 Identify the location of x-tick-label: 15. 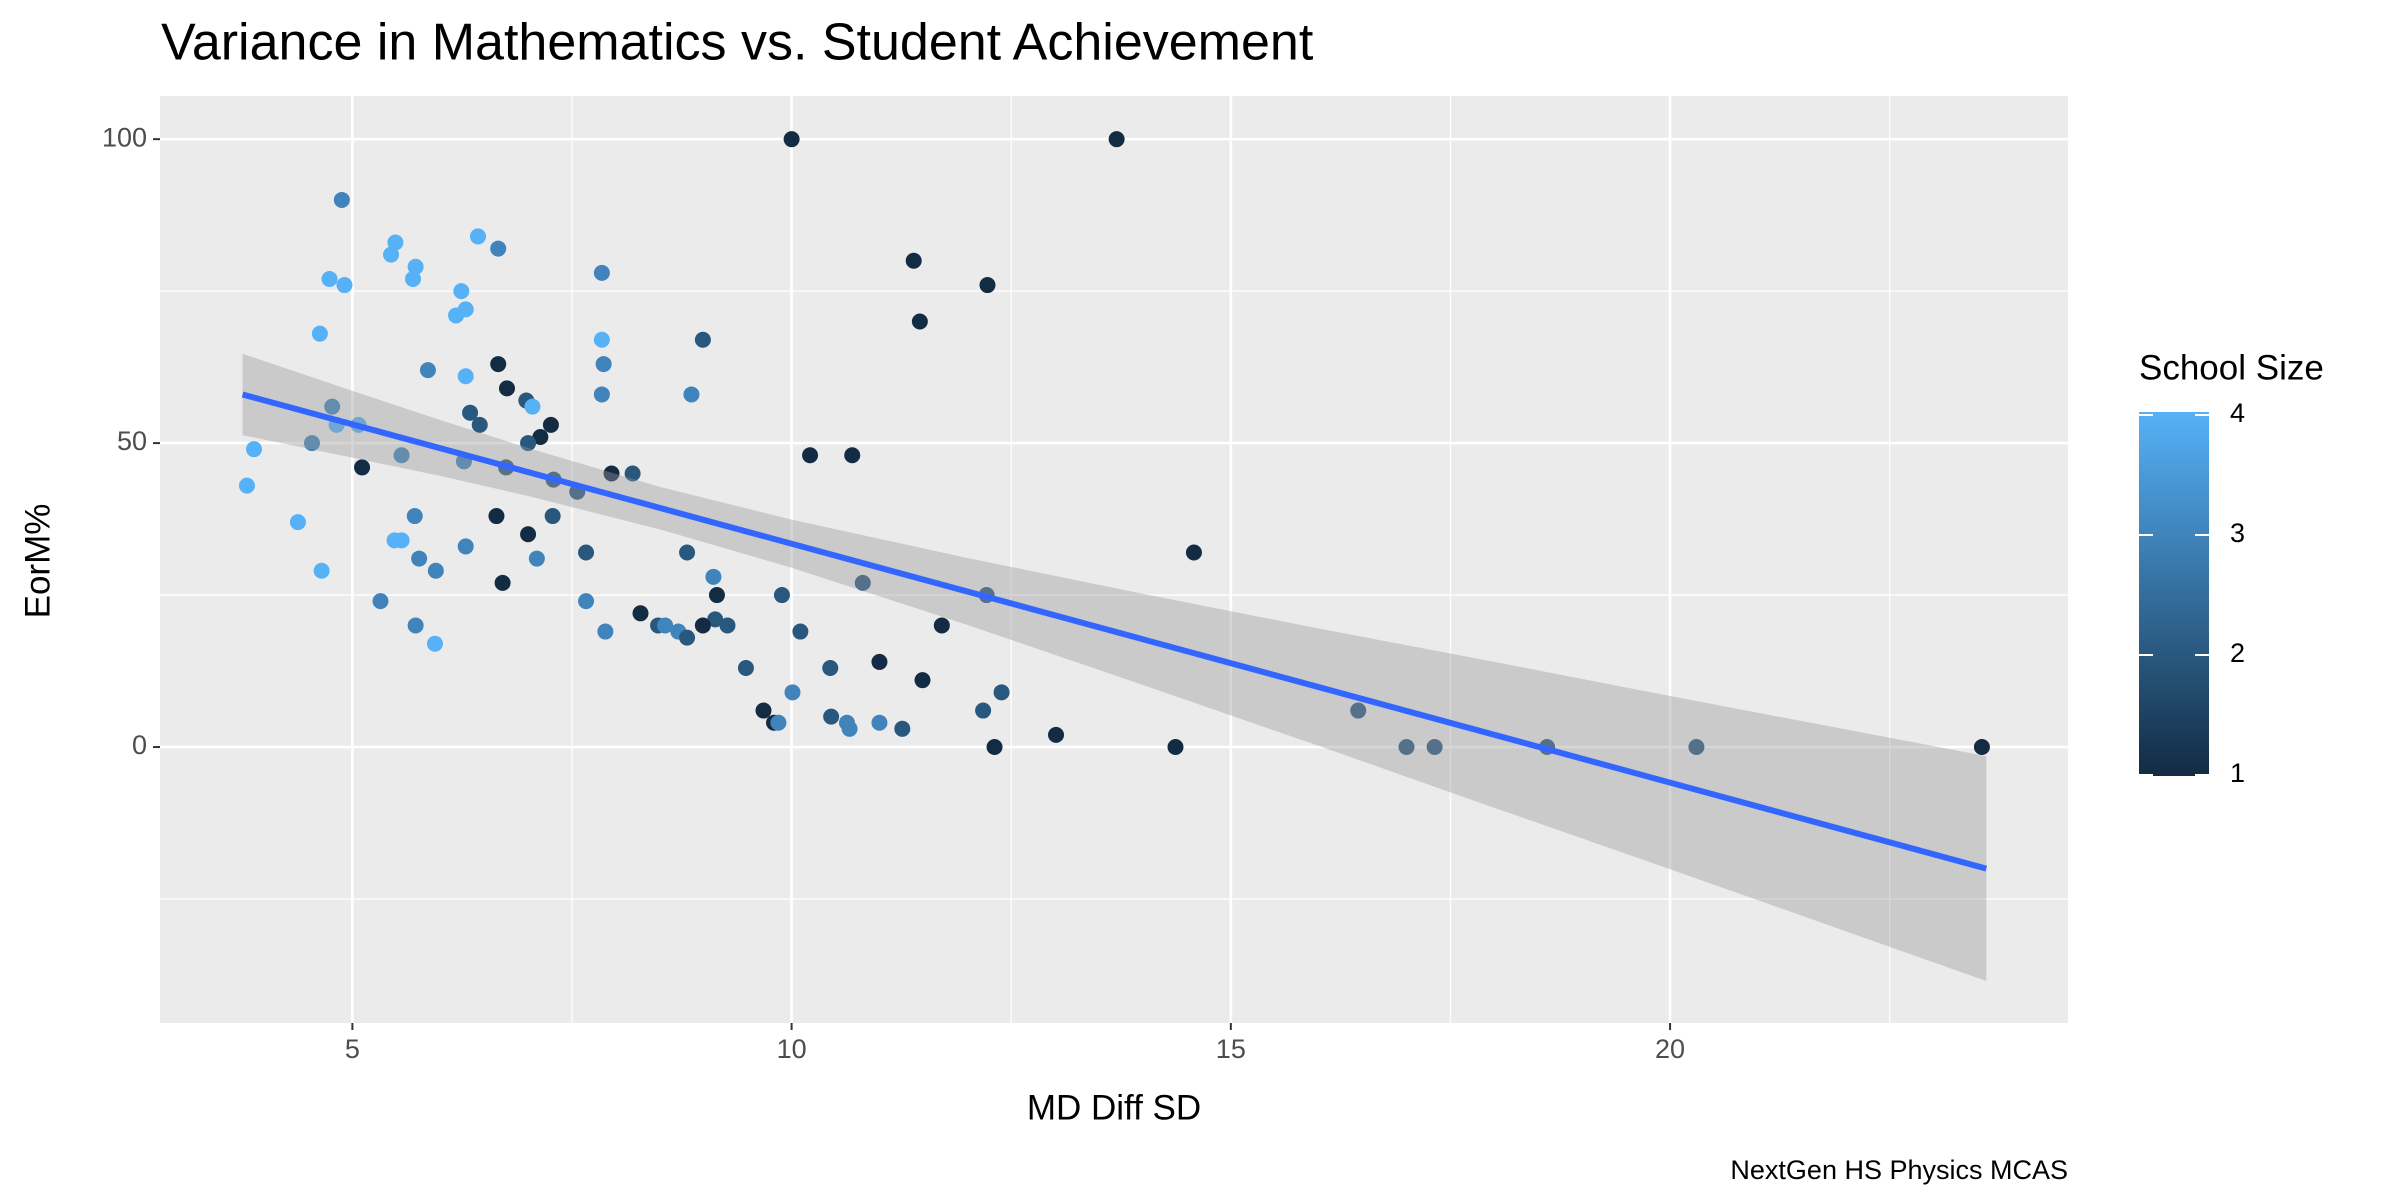
(1231, 1049).